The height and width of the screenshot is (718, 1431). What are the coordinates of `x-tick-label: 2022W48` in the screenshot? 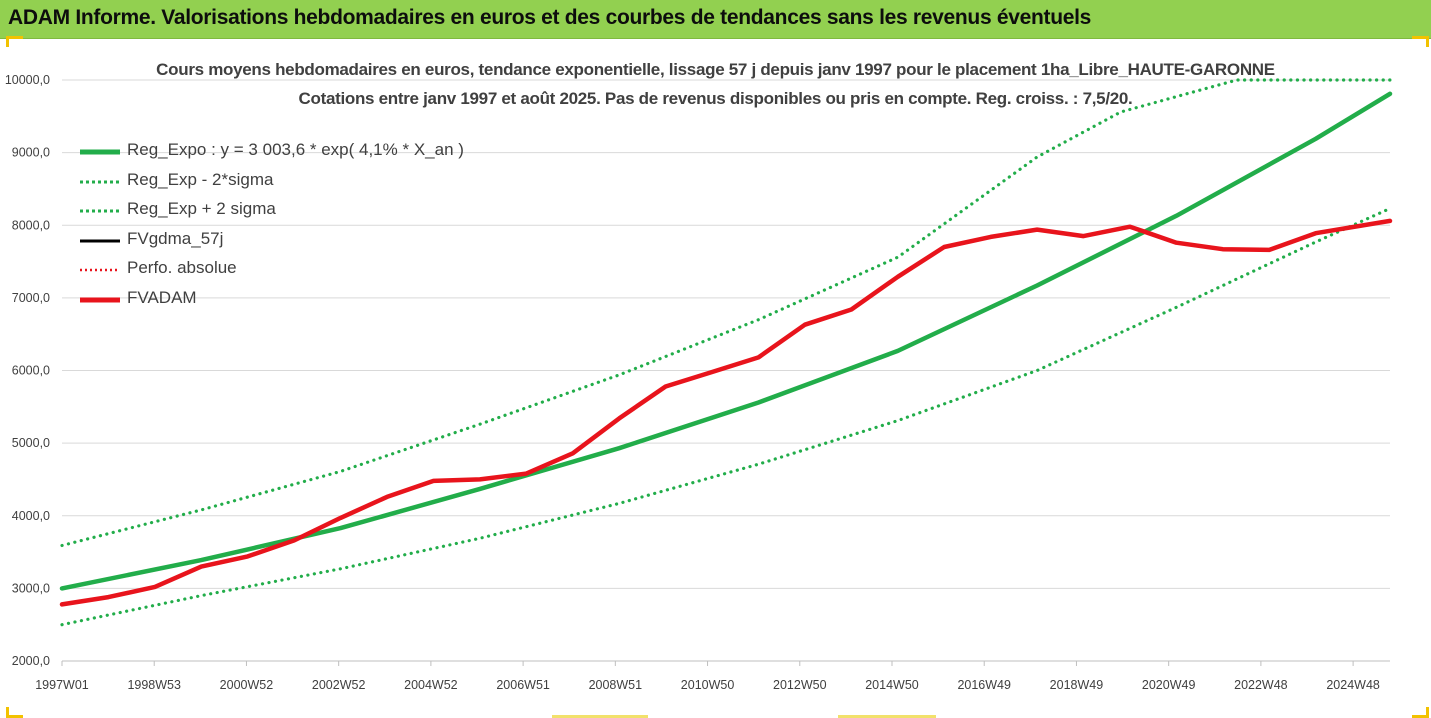 It's located at (1261, 685).